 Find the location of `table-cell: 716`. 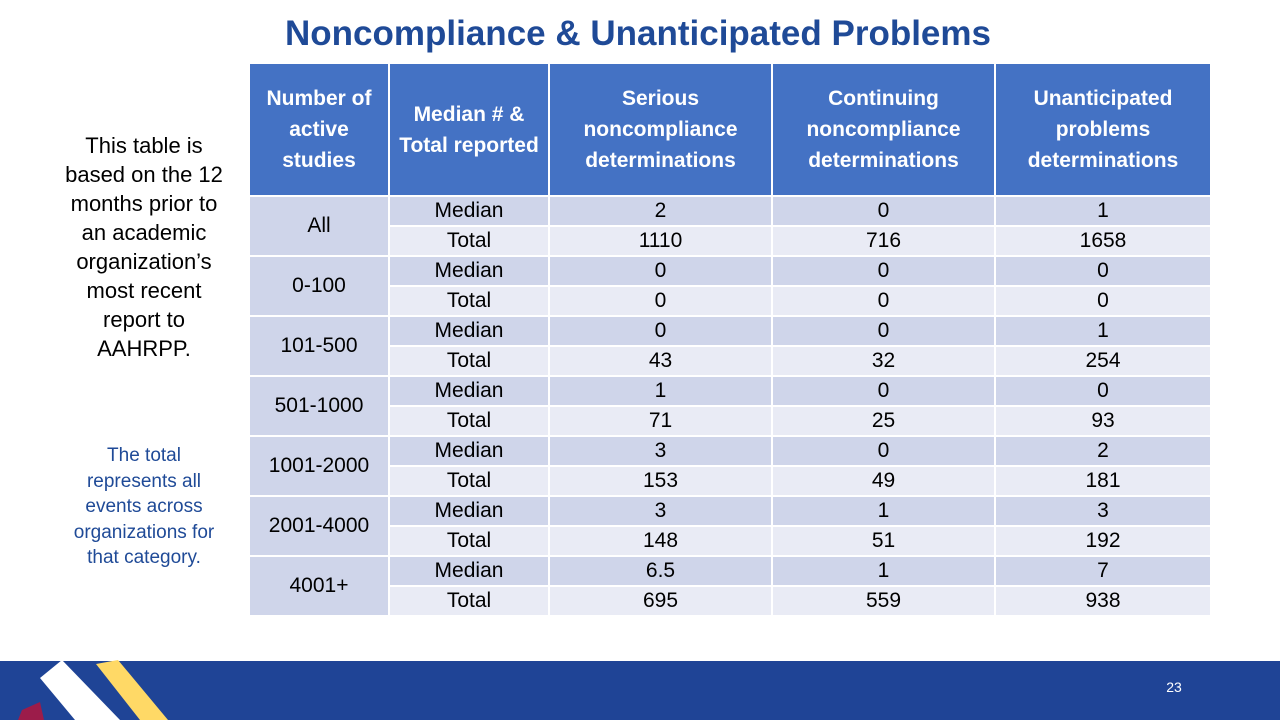

table-cell: 716 is located at coordinates (883, 241).